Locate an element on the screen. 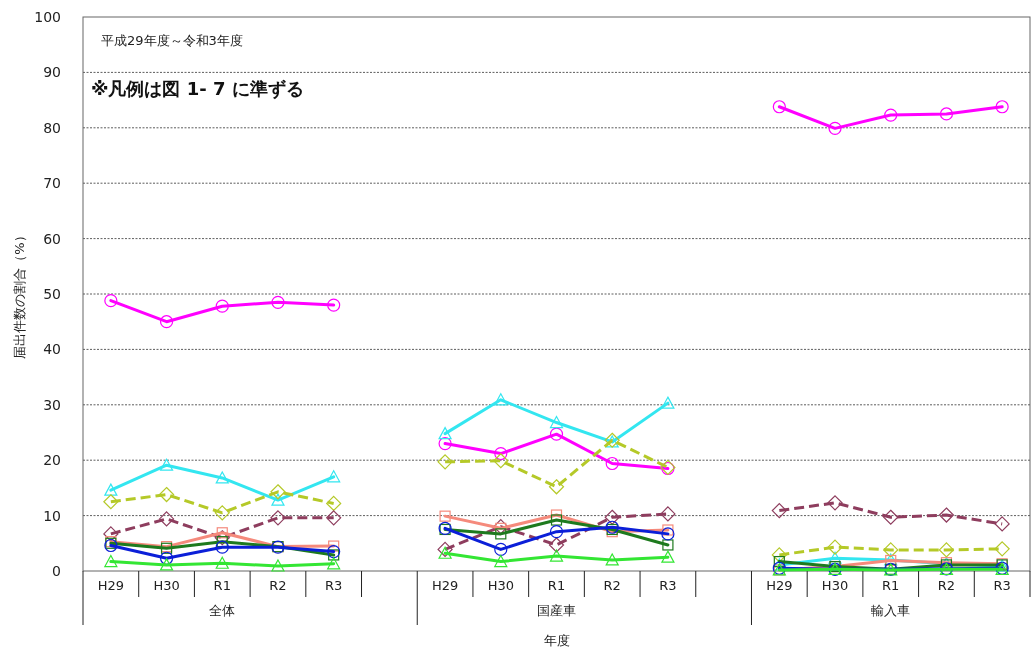 The width and height of the screenshot is (1032, 651). annotation: ※凡例は図 1- 7 に準ずる is located at coordinates (197, 88).